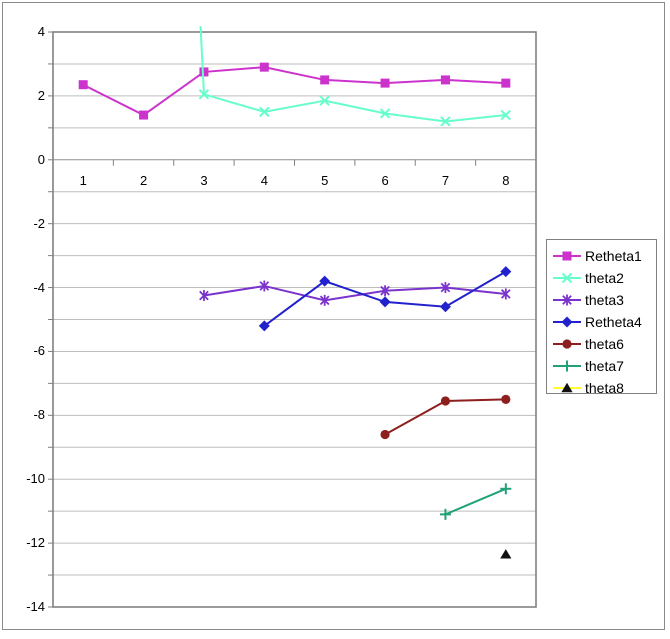 Image resolution: width=670 pixels, height=639 pixels. Describe the element at coordinates (41, 159) in the screenshot. I see `y-axis-label-0: 0` at that location.